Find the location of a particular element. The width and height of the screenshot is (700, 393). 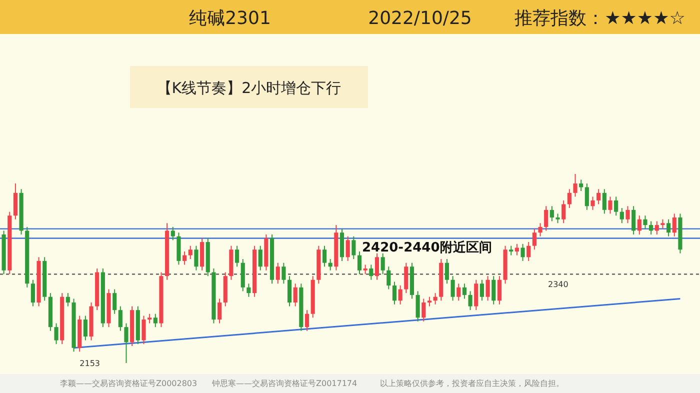

text: 2022/10/25 is located at coordinates (420, 18).